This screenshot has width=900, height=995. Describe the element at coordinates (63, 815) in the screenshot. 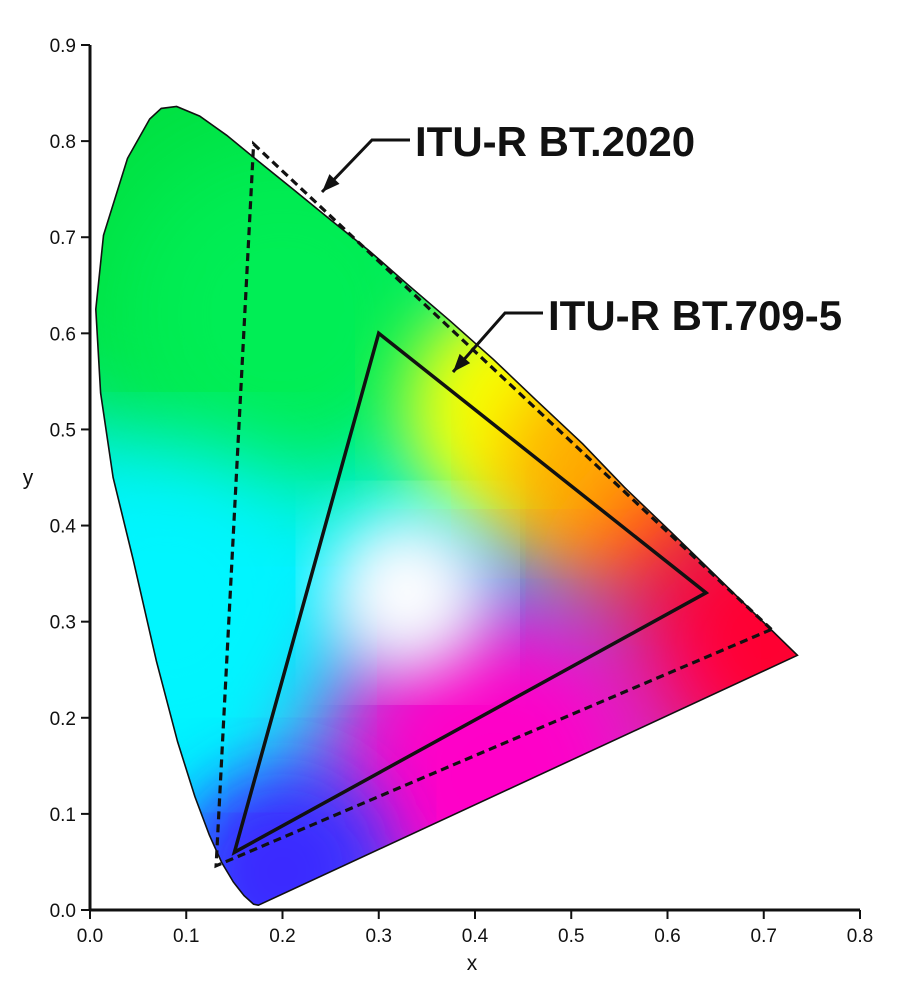

I see `y-tick-label: 0.1` at that location.